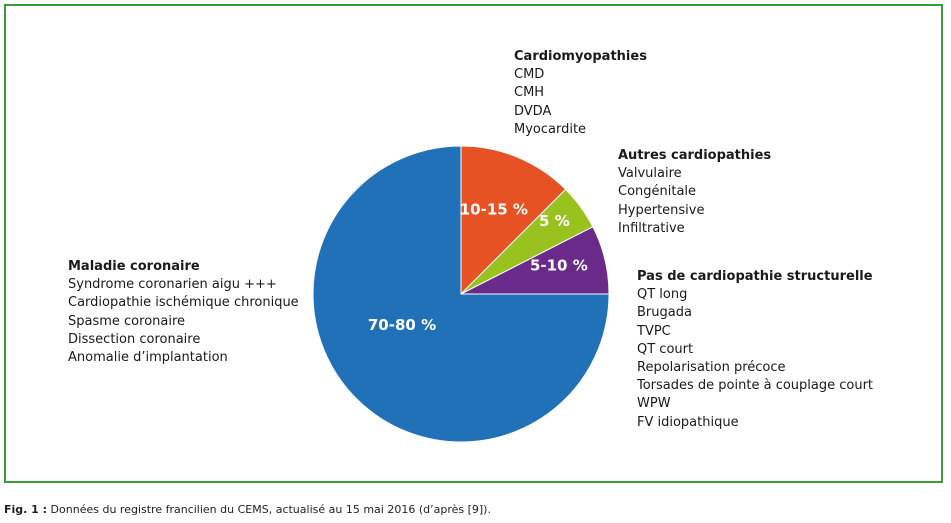 The width and height of the screenshot is (951, 523). What do you see at coordinates (688, 422) in the screenshot?
I see `annotation-item: FV idiopathique` at bounding box center [688, 422].